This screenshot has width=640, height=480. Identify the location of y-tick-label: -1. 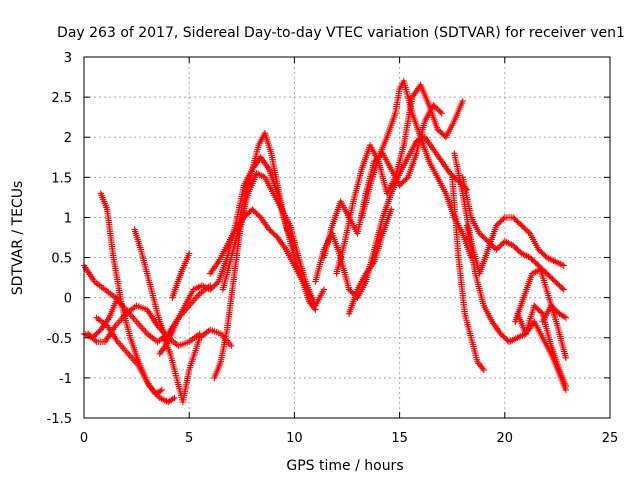
(65, 379).